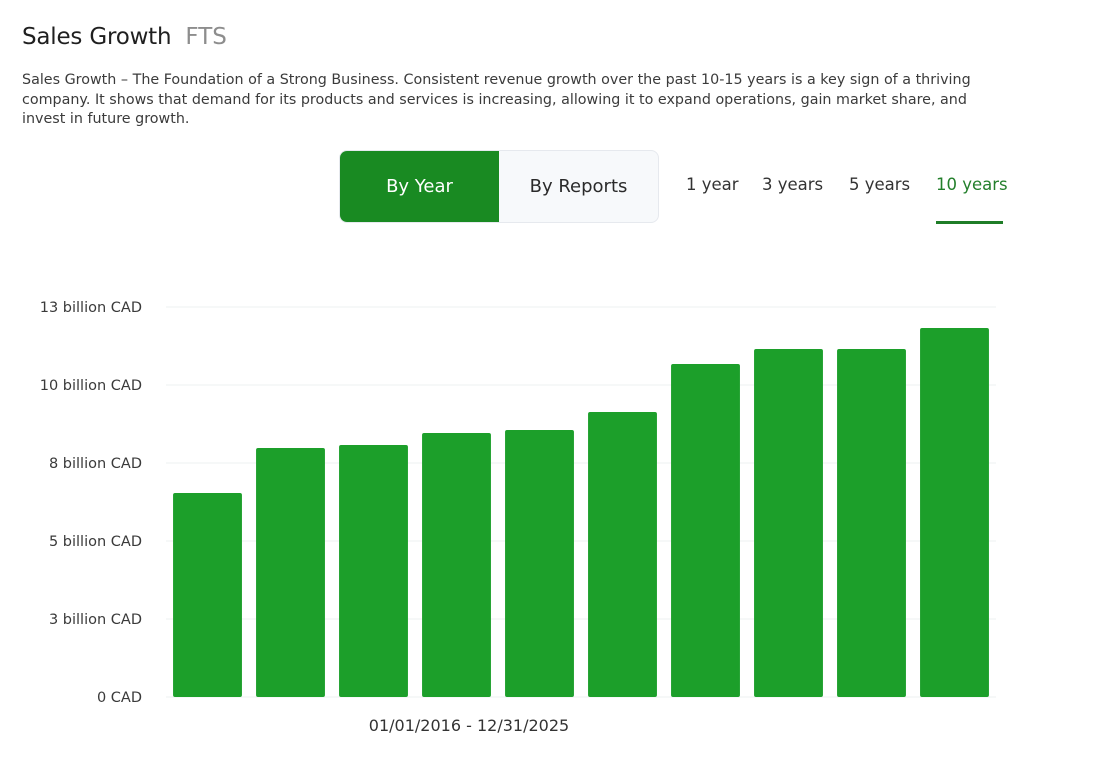 The height and width of the screenshot is (759, 1104). I want to click on tab-3-years: 3 years, so click(793, 188).